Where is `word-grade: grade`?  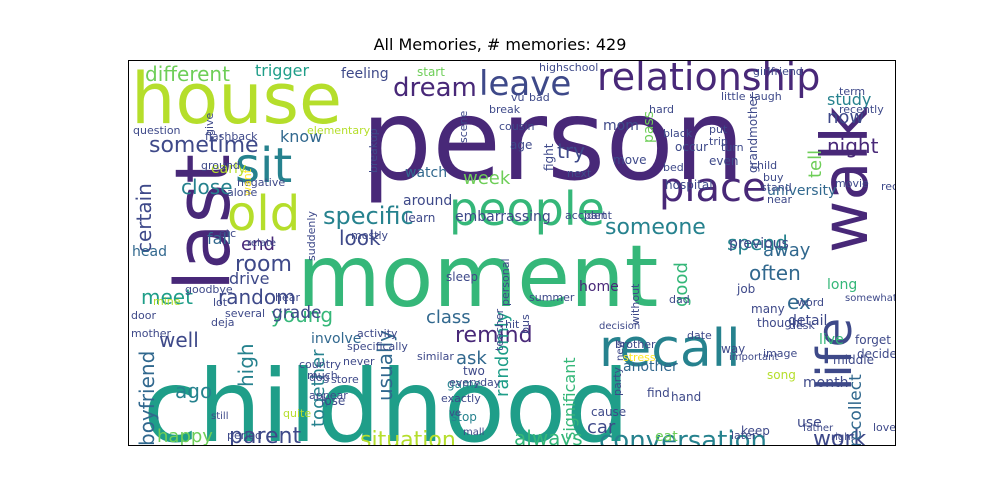 word-grade: grade is located at coordinates (296, 313).